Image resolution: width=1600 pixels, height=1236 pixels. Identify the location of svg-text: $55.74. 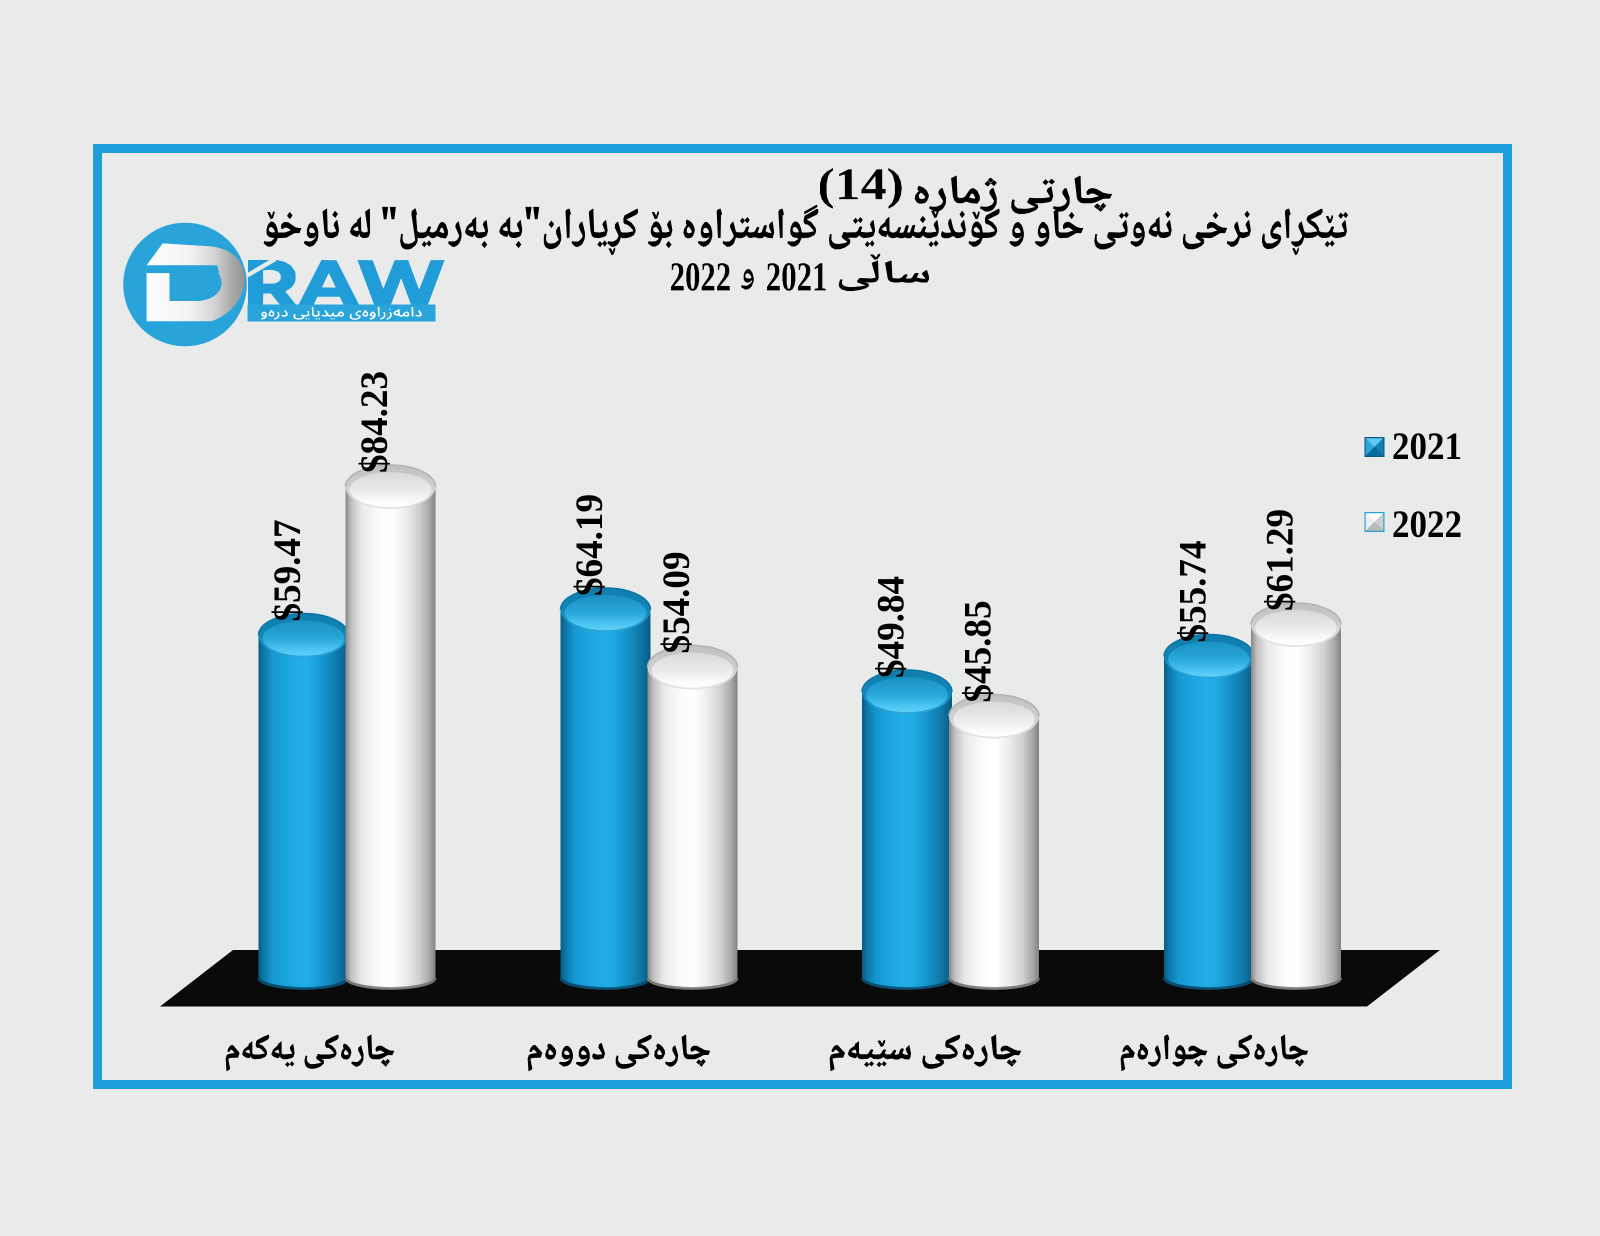
(1193, 592).